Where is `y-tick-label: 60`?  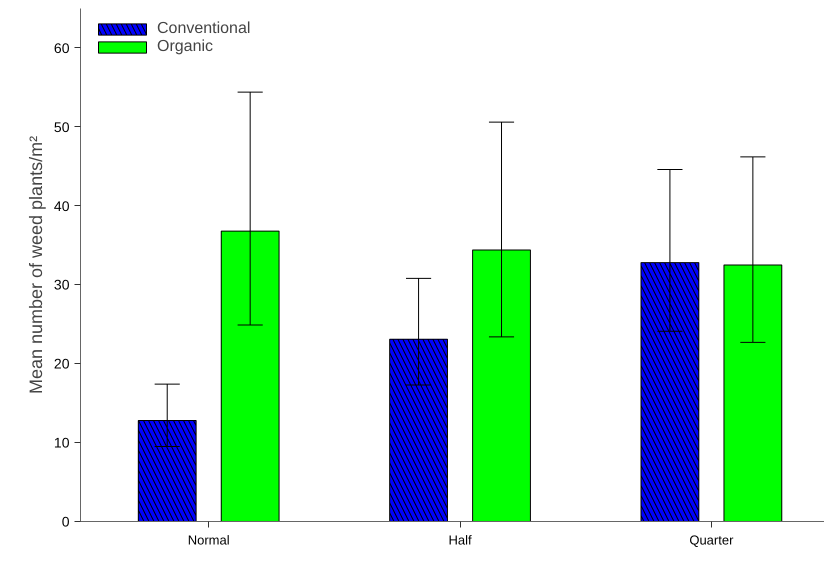 y-tick-label: 60 is located at coordinates (62, 48).